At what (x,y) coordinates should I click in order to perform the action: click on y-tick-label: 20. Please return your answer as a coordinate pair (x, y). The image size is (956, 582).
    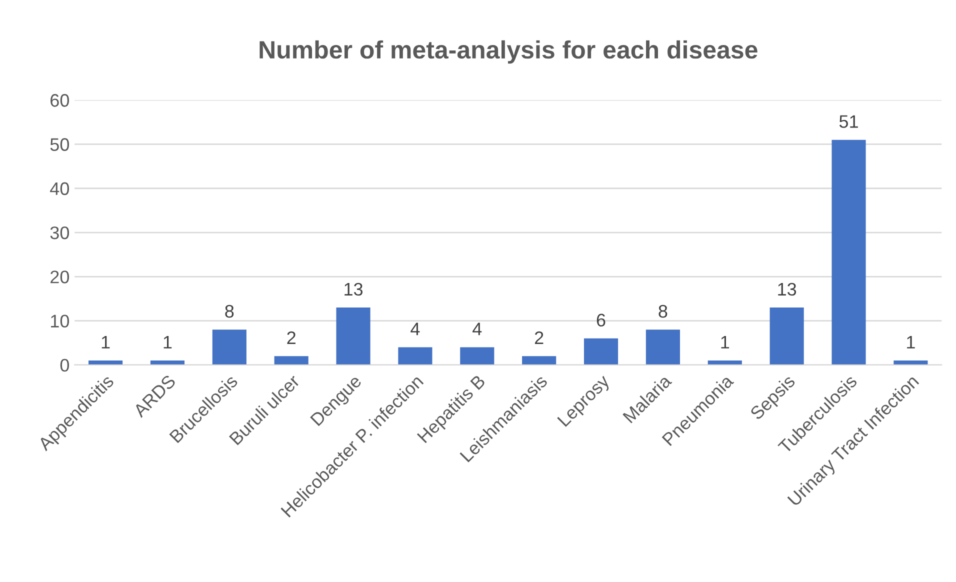
    Looking at the image, I should click on (60, 277).